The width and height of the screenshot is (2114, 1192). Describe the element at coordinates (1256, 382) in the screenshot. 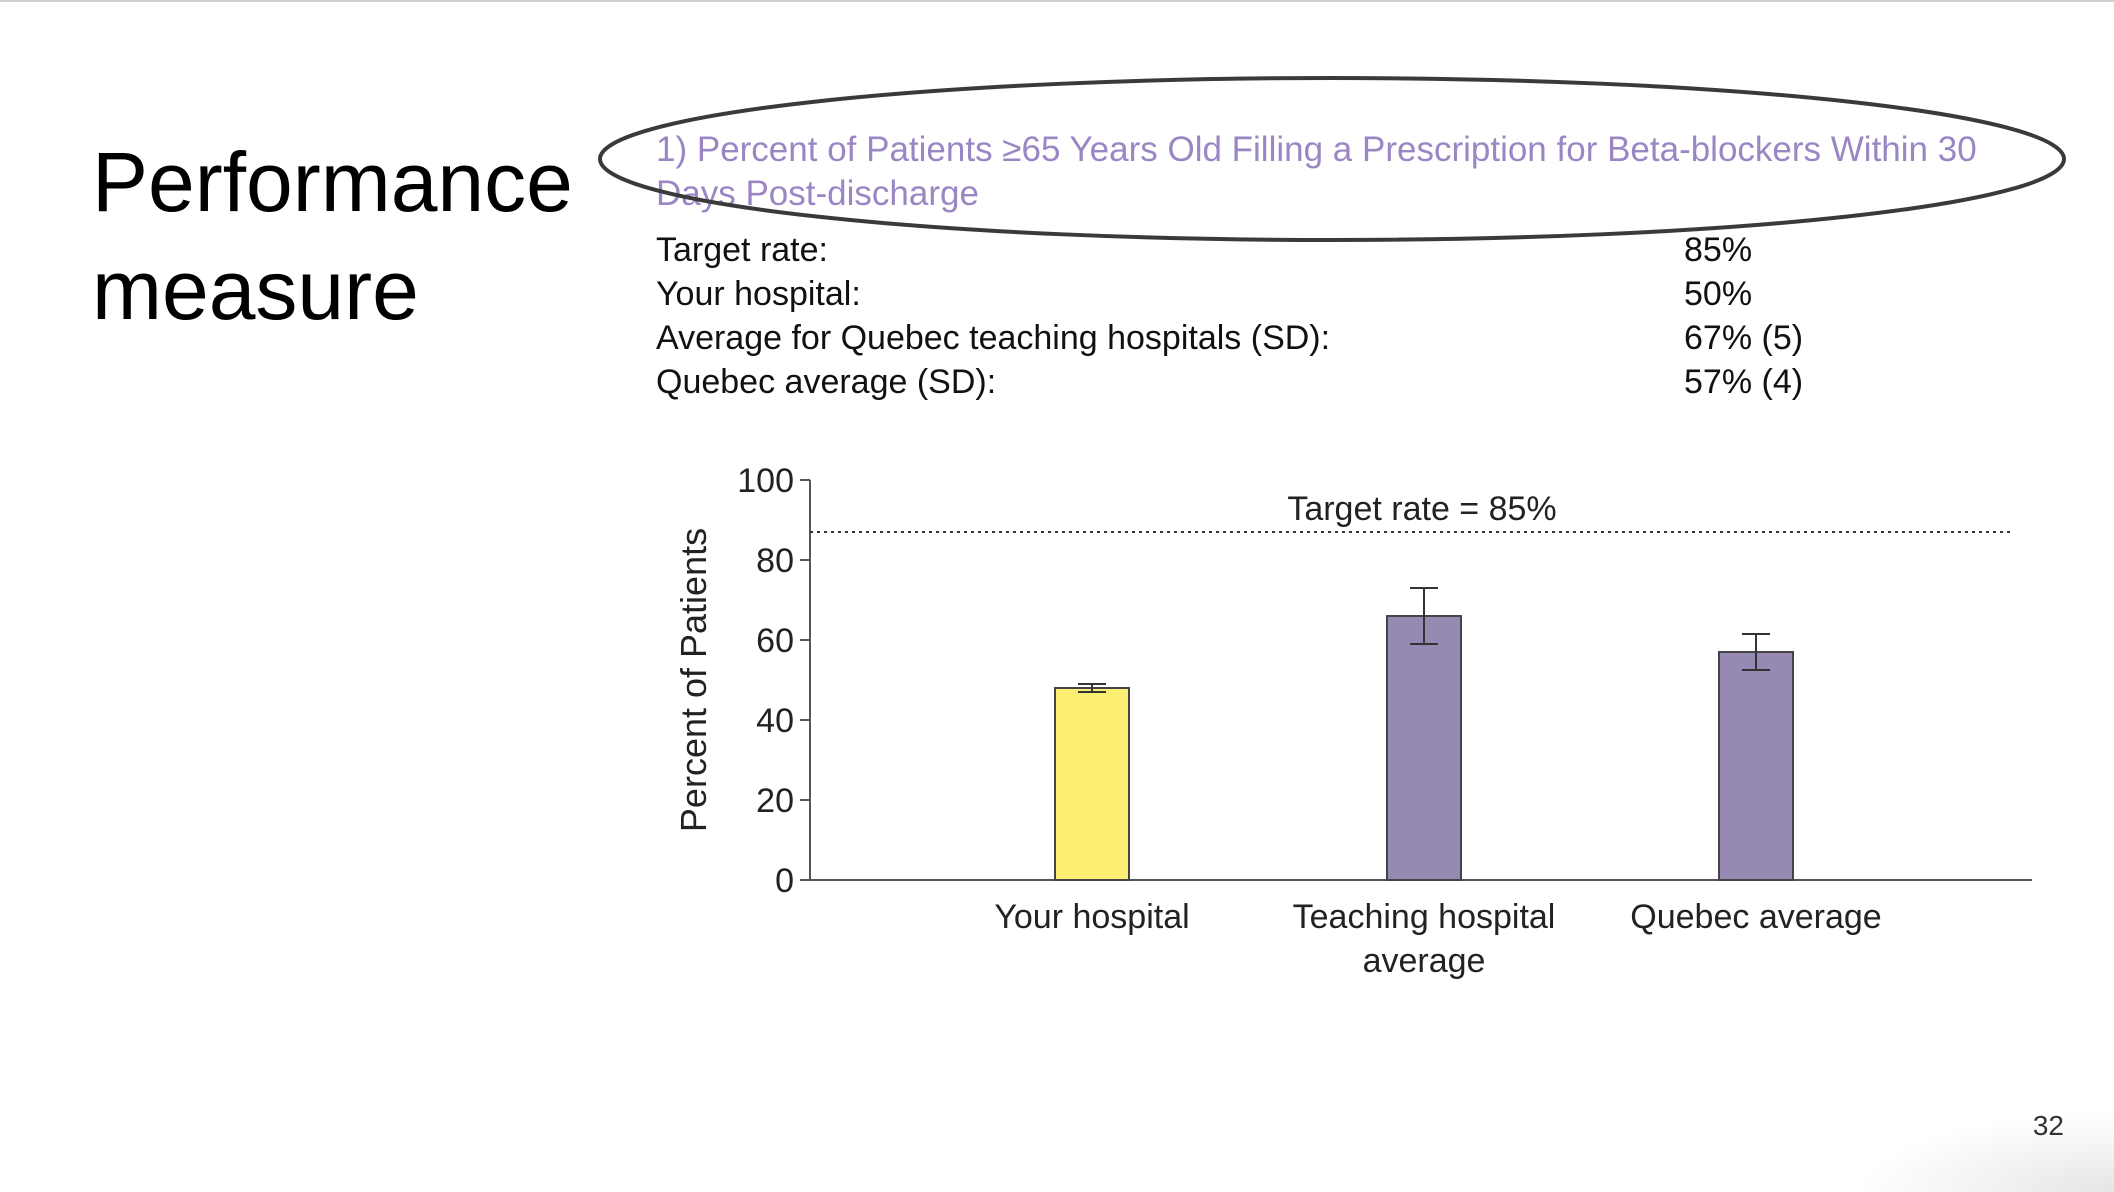

I see `stat-row-quebec-average: Quebec average (SD): 57% (4)` at that location.